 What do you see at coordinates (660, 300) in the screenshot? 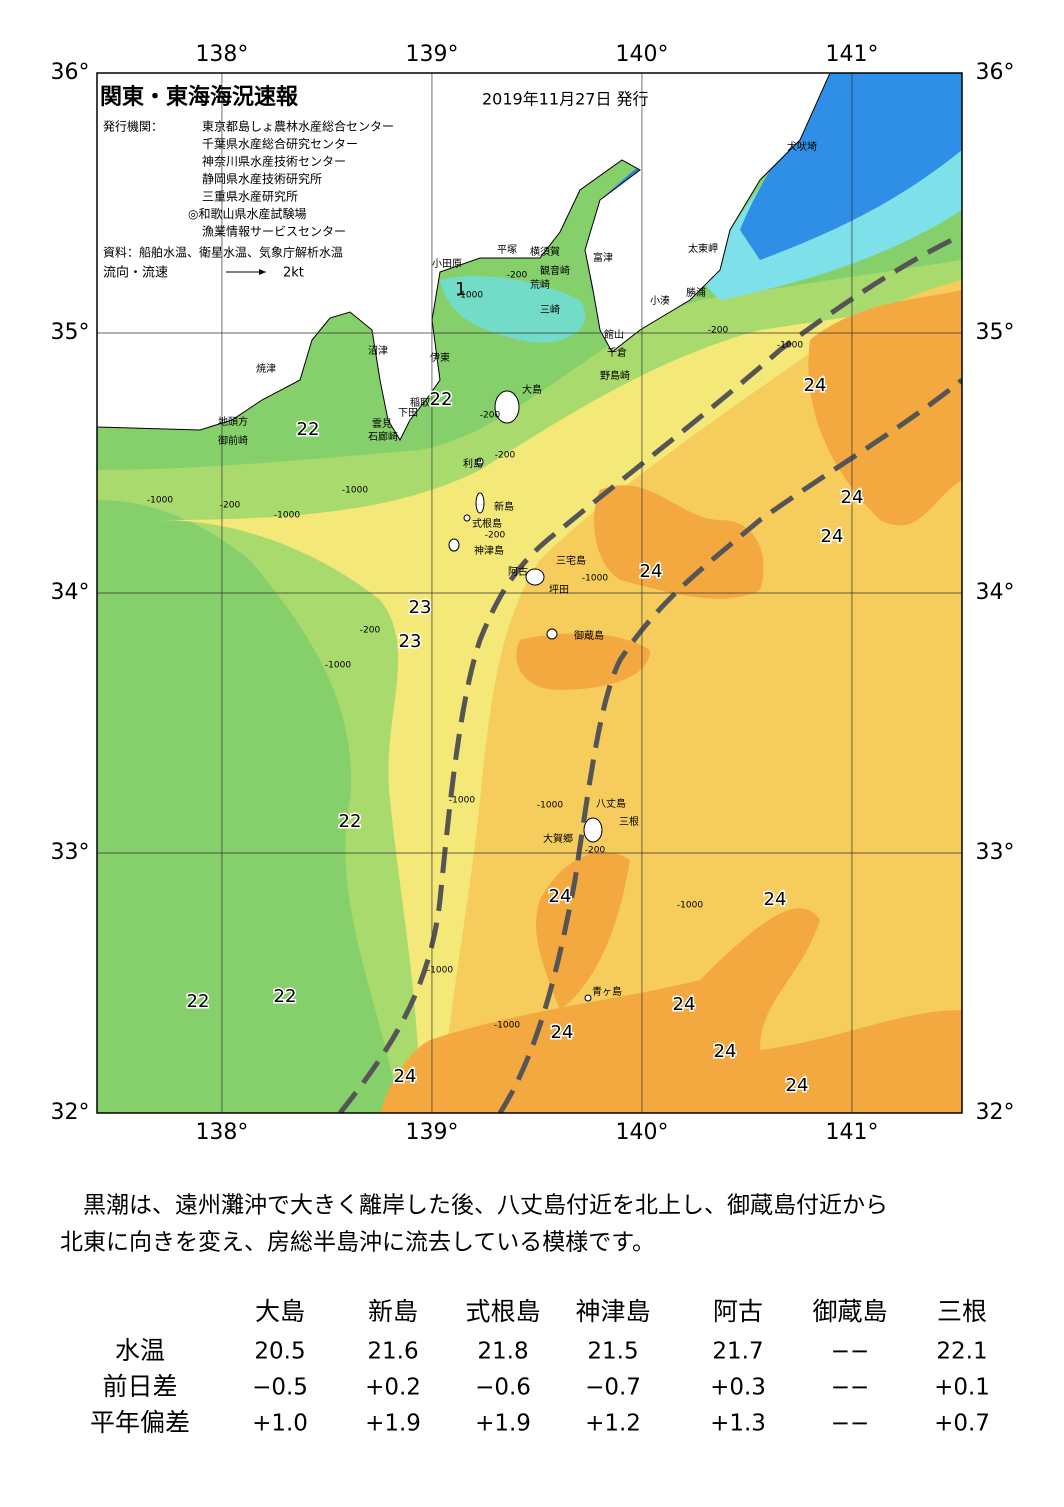
I see `place-name: 小湊` at bounding box center [660, 300].